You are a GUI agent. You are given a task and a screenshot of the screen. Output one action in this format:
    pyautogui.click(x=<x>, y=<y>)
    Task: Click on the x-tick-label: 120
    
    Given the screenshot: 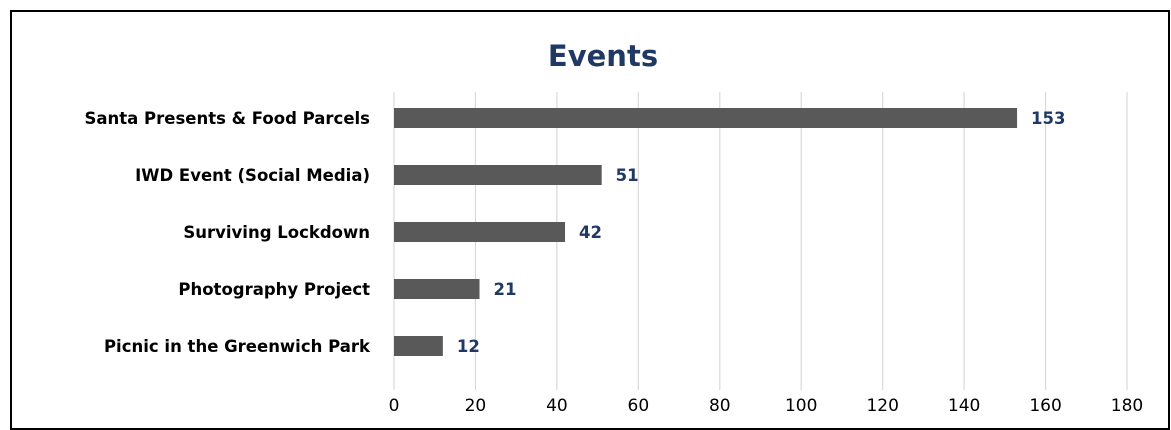 What is the action you would take?
    pyautogui.click(x=882, y=405)
    